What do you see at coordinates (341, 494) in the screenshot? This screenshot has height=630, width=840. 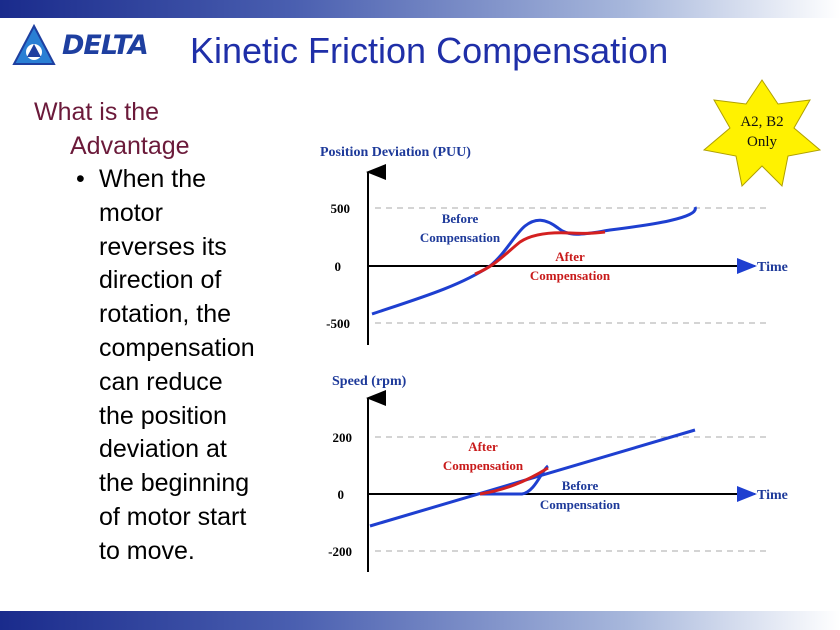 I see `chart2-tick-label: 0` at bounding box center [341, 494].